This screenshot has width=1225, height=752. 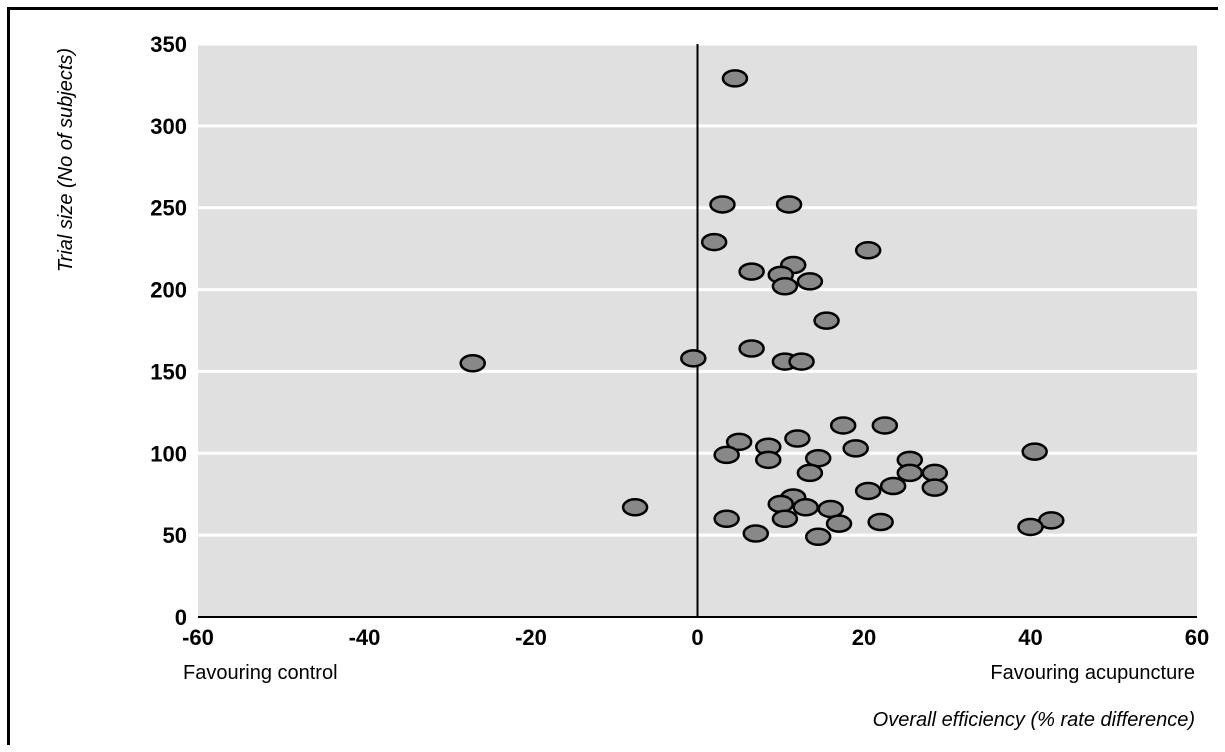 I want to click on y-tick-label-1: 50, so click(x=175, y=535).